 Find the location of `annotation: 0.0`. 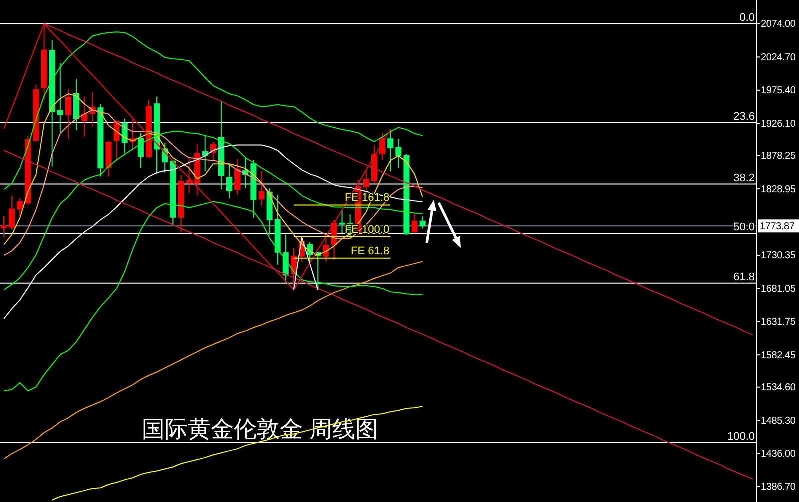

annotation: 0.0 is located at coordinates (747, 18).